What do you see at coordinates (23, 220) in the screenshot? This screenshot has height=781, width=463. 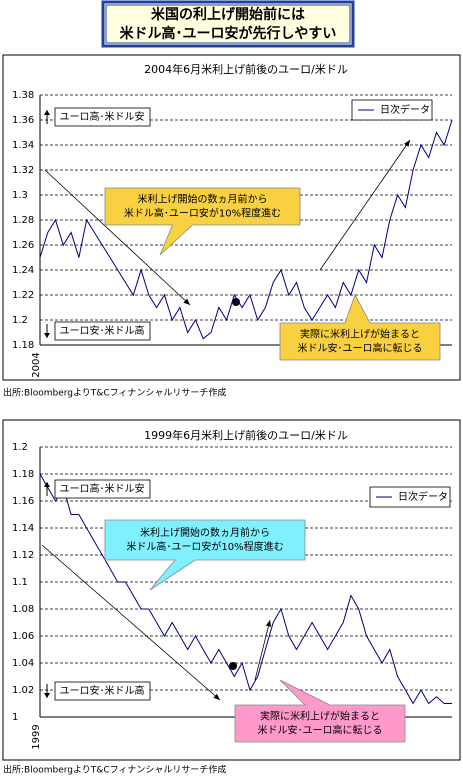 I see `y-tick-label: 1.28` at bounding box center [23, 220].